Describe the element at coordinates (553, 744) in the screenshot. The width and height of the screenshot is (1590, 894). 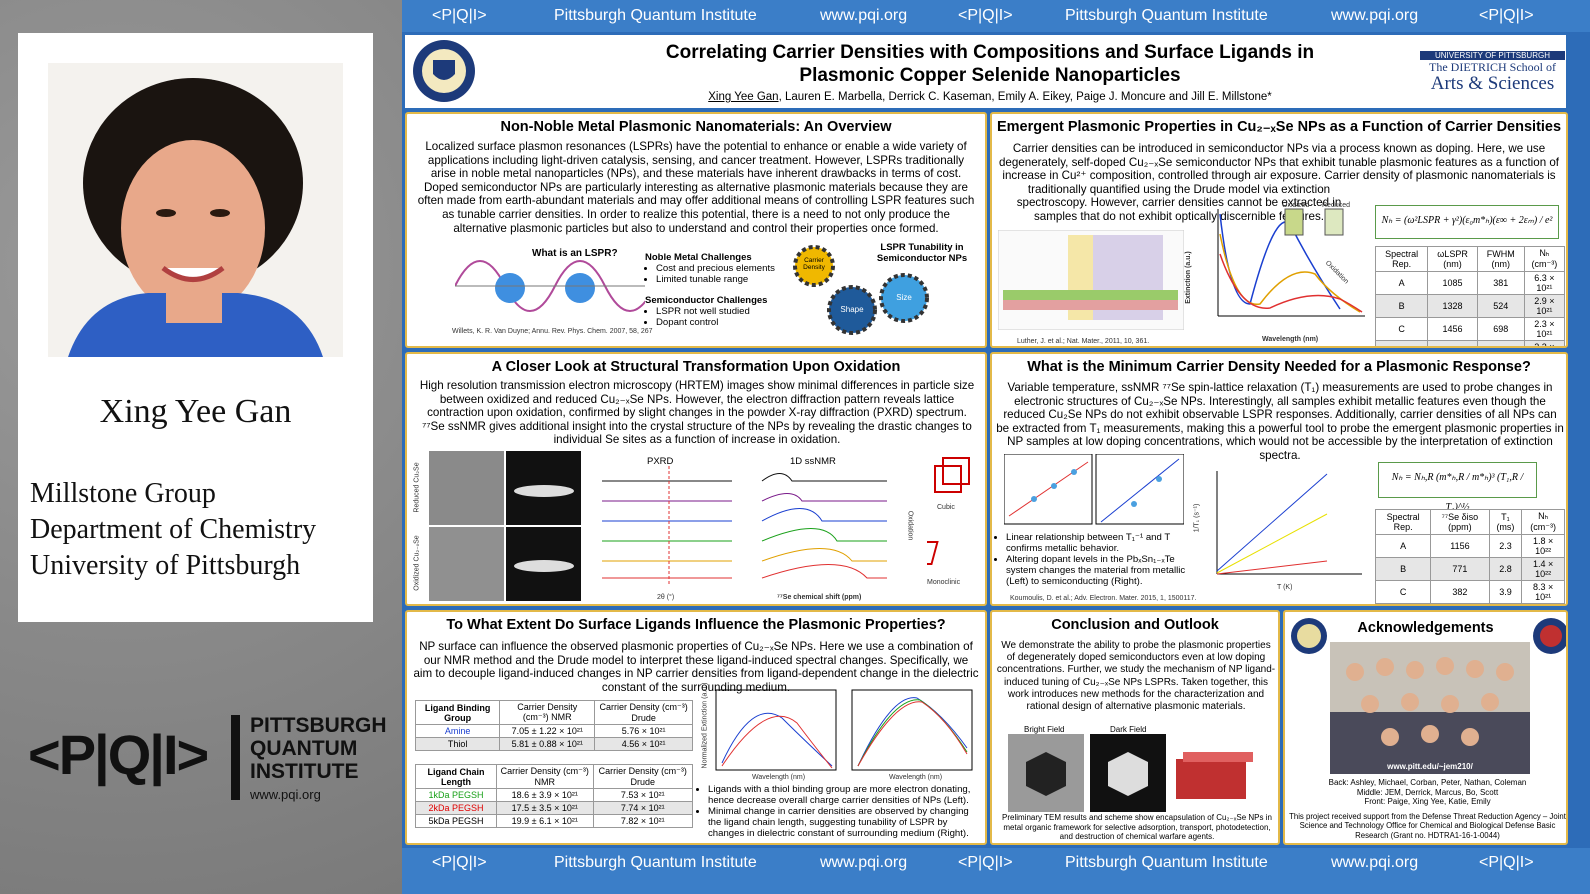
I see `table-row: Thiol 5.81 ± 0.88 × 10²¹ 4.56 × 10²¹` at that location.